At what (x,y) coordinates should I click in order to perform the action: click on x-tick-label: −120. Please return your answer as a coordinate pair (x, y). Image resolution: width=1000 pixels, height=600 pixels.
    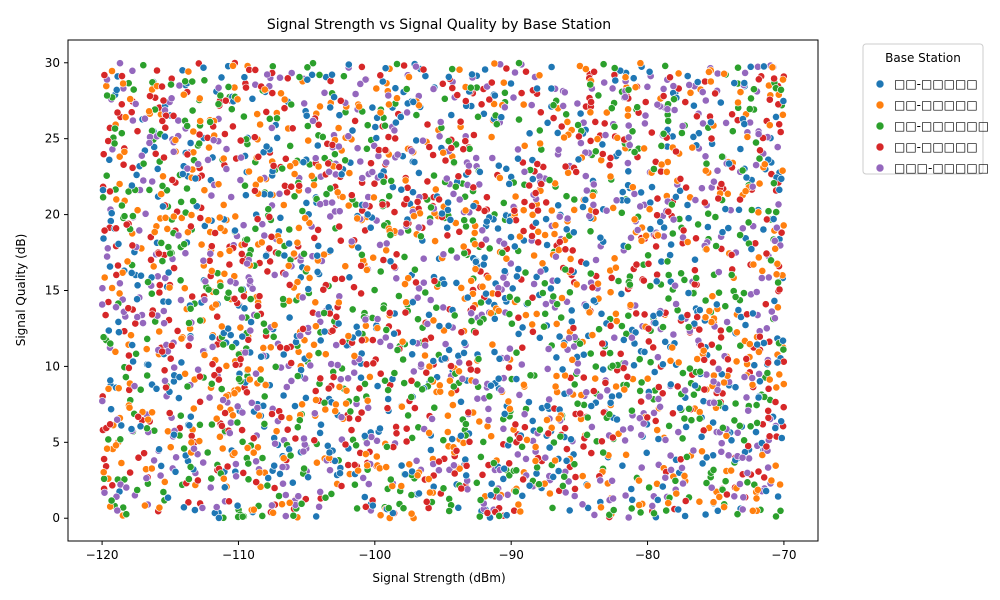
    Looking at the image, I should click on (102, 555).